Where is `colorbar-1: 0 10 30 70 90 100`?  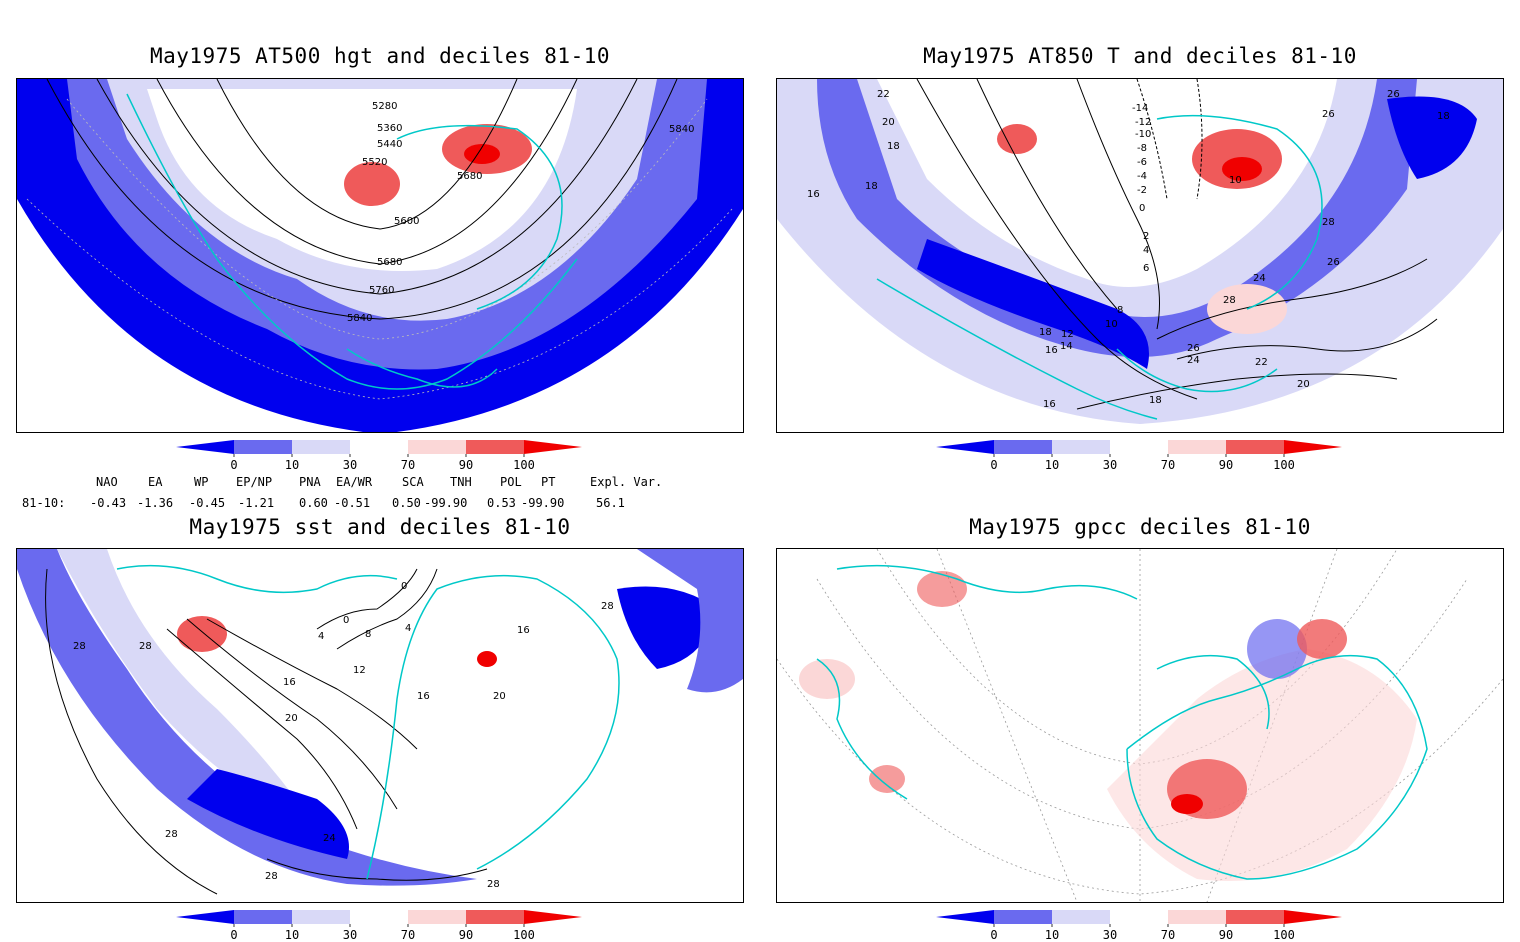 colorbar-1: 0 10 30 70 90 100 is located at coordinates (379, 456).